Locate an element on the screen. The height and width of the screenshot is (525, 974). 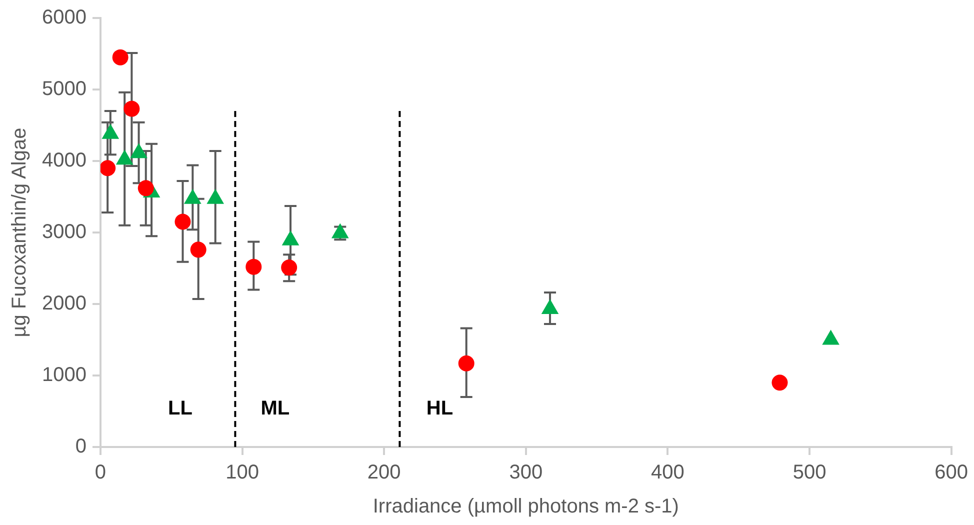
annotation: LL is located at coordinates (180, 409).